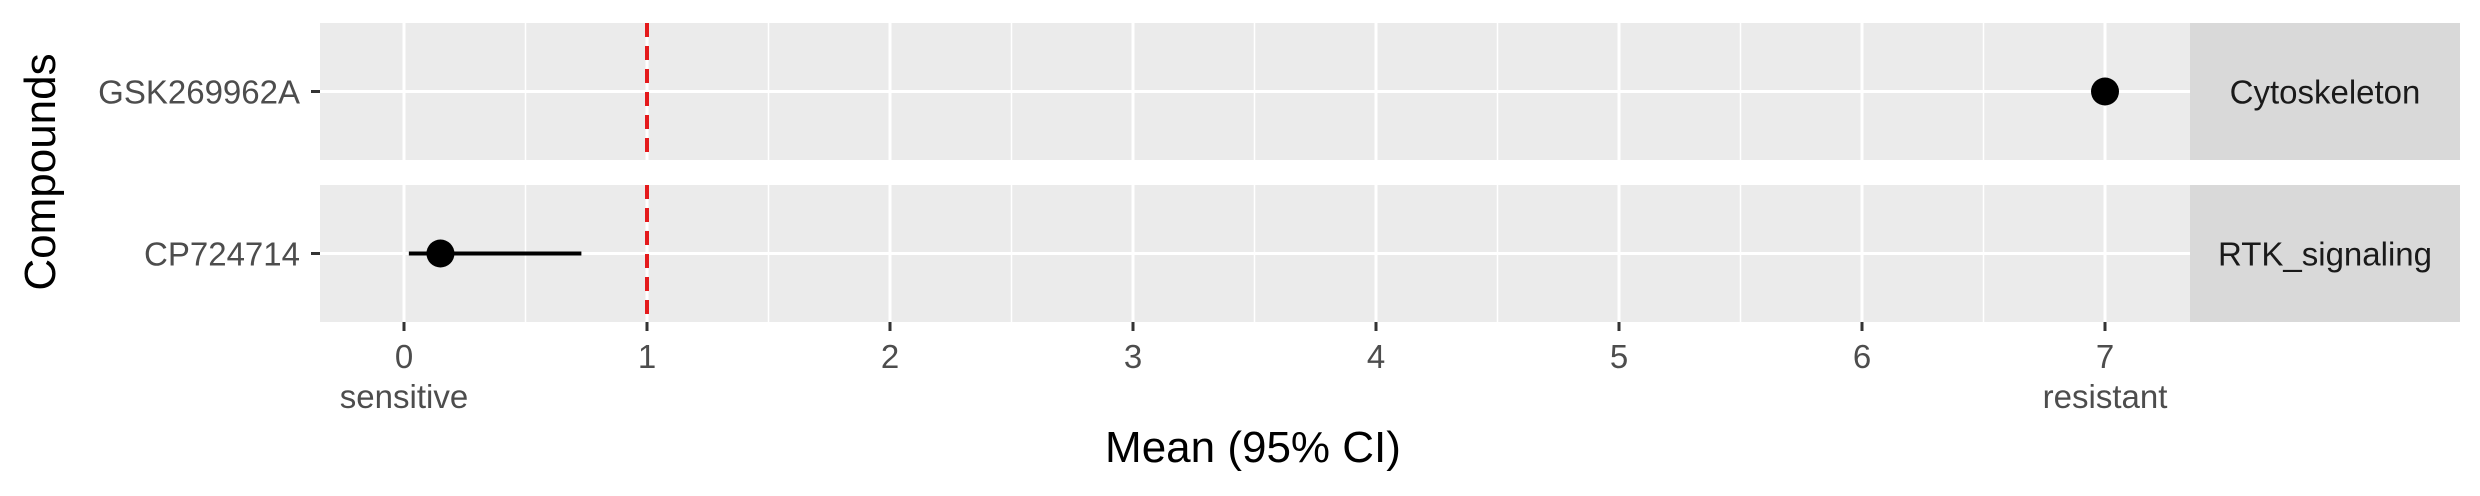 This screenshot has height=496, width=2480. Describe the element at coordinates (404, 356) in the screenshot. I see `x-tick-label: 0` at that location.